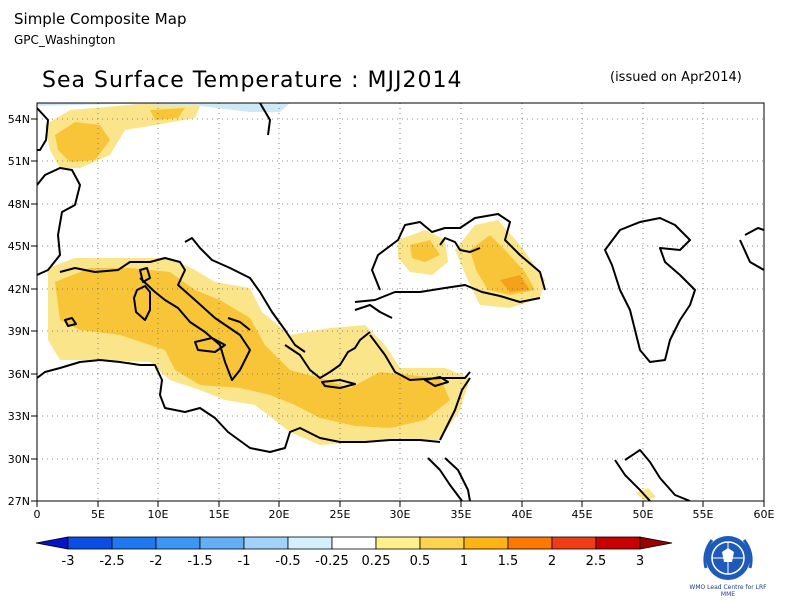 This screenshot has height=600, width=800. What do you see at coordinates (552, 561) in the screenshot?
I see `colorbar-label: 2` at bounding box center [552, 561].